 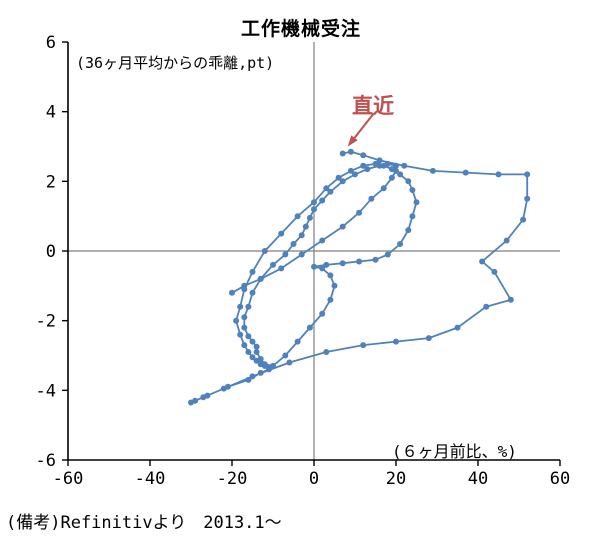 I want to click on latest-annotation-label: 直近, so click(x=373, y=106).